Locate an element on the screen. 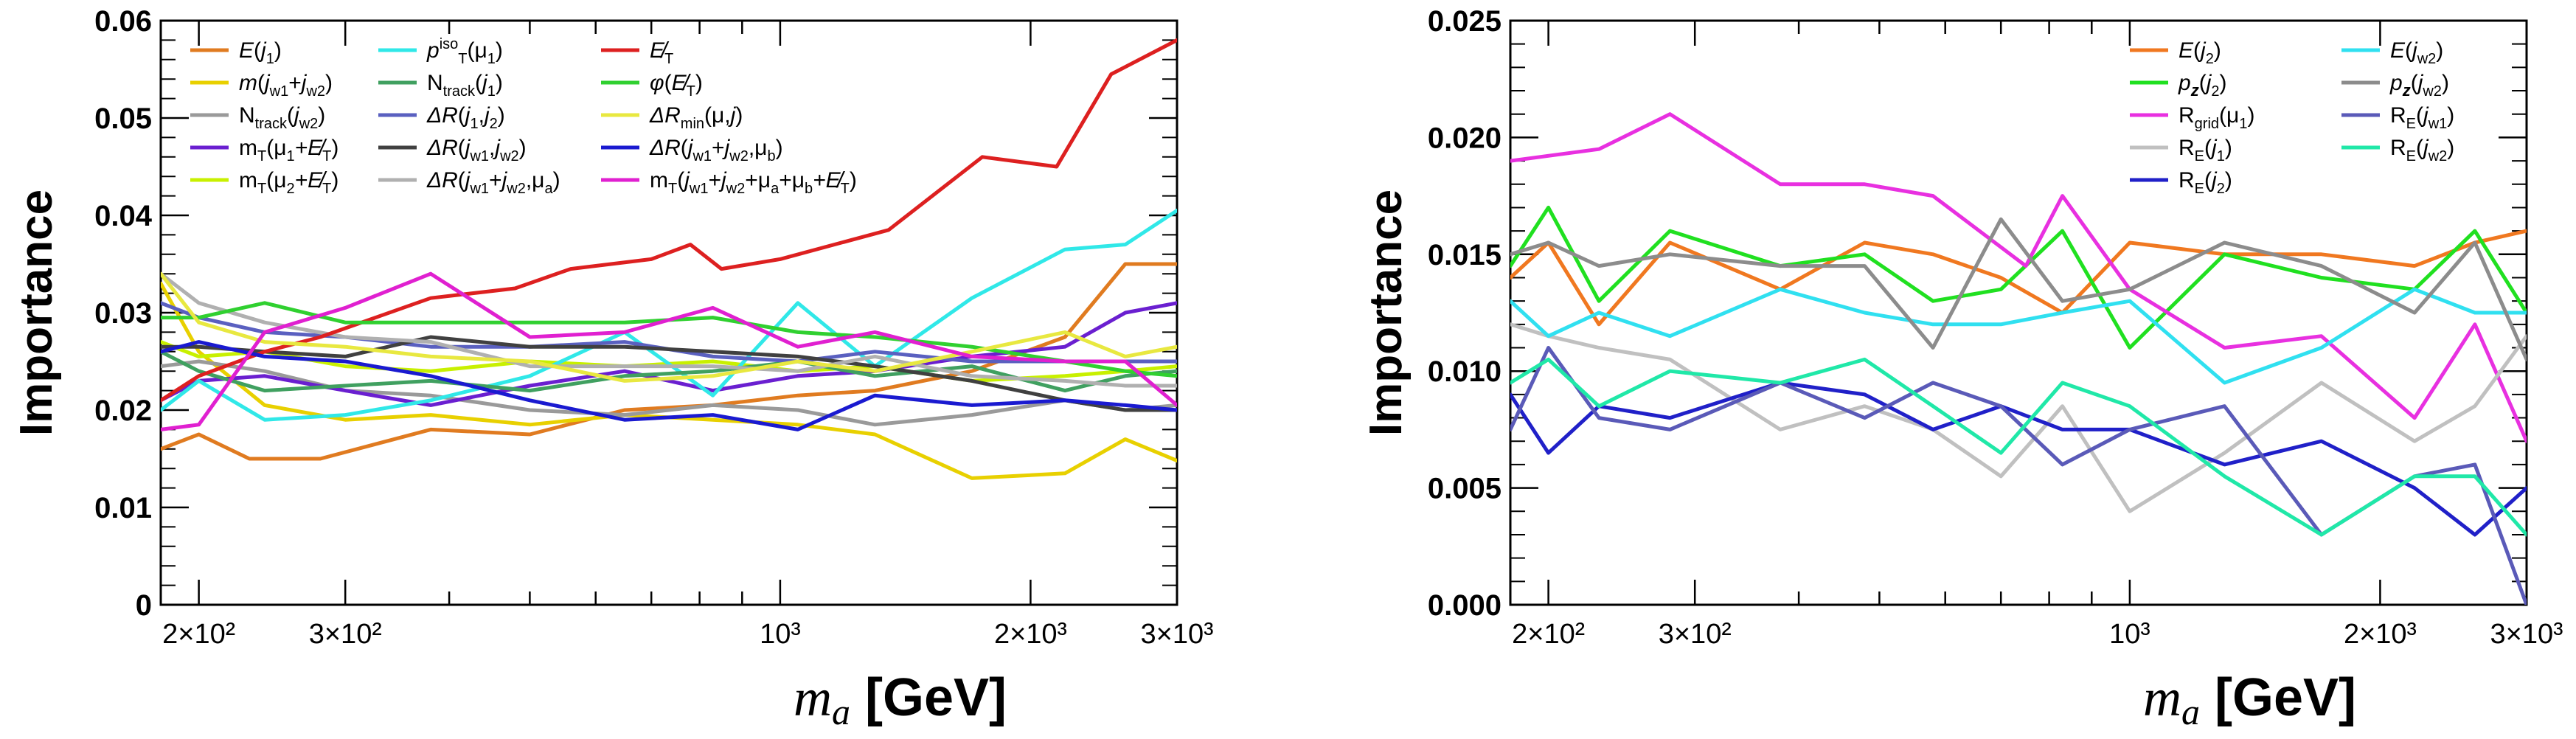  legend-label: Ntrack(jw2) is located at coordinates (282, 117).